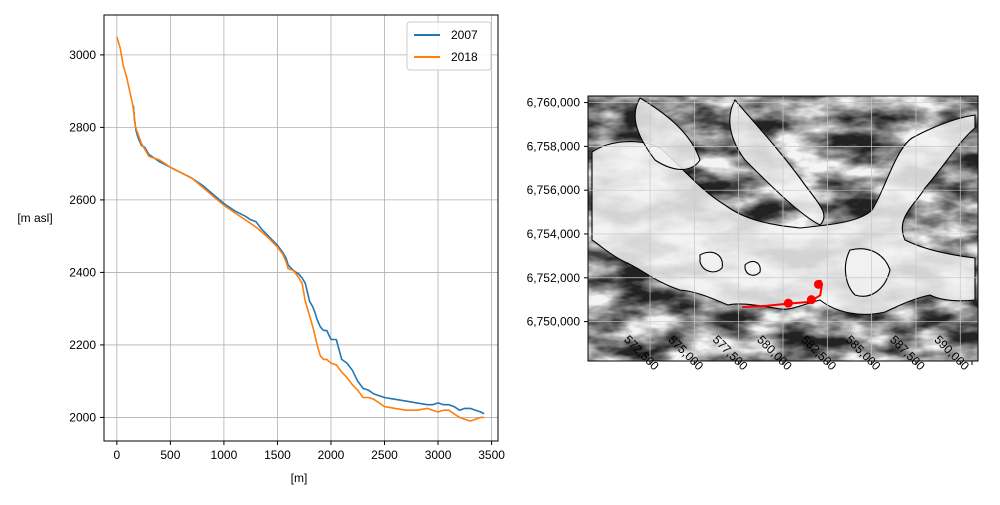 This screenshot has height=505, width=1000. Describe the element at coordinates (299, 478) in the screenshot. I see `x-axis-label: [m]` at that location.